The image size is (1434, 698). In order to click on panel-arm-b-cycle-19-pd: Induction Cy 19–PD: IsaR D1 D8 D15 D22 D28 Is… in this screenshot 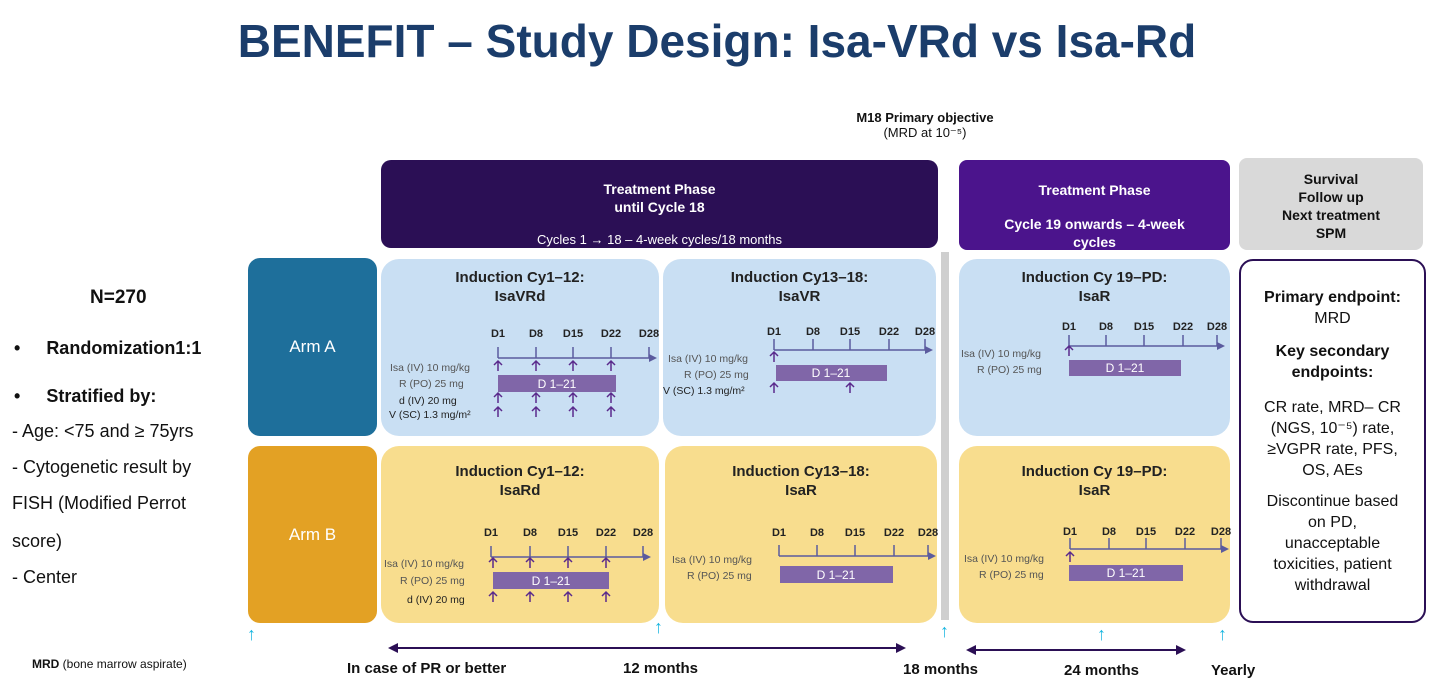, I will do `click(1095, 534)`.